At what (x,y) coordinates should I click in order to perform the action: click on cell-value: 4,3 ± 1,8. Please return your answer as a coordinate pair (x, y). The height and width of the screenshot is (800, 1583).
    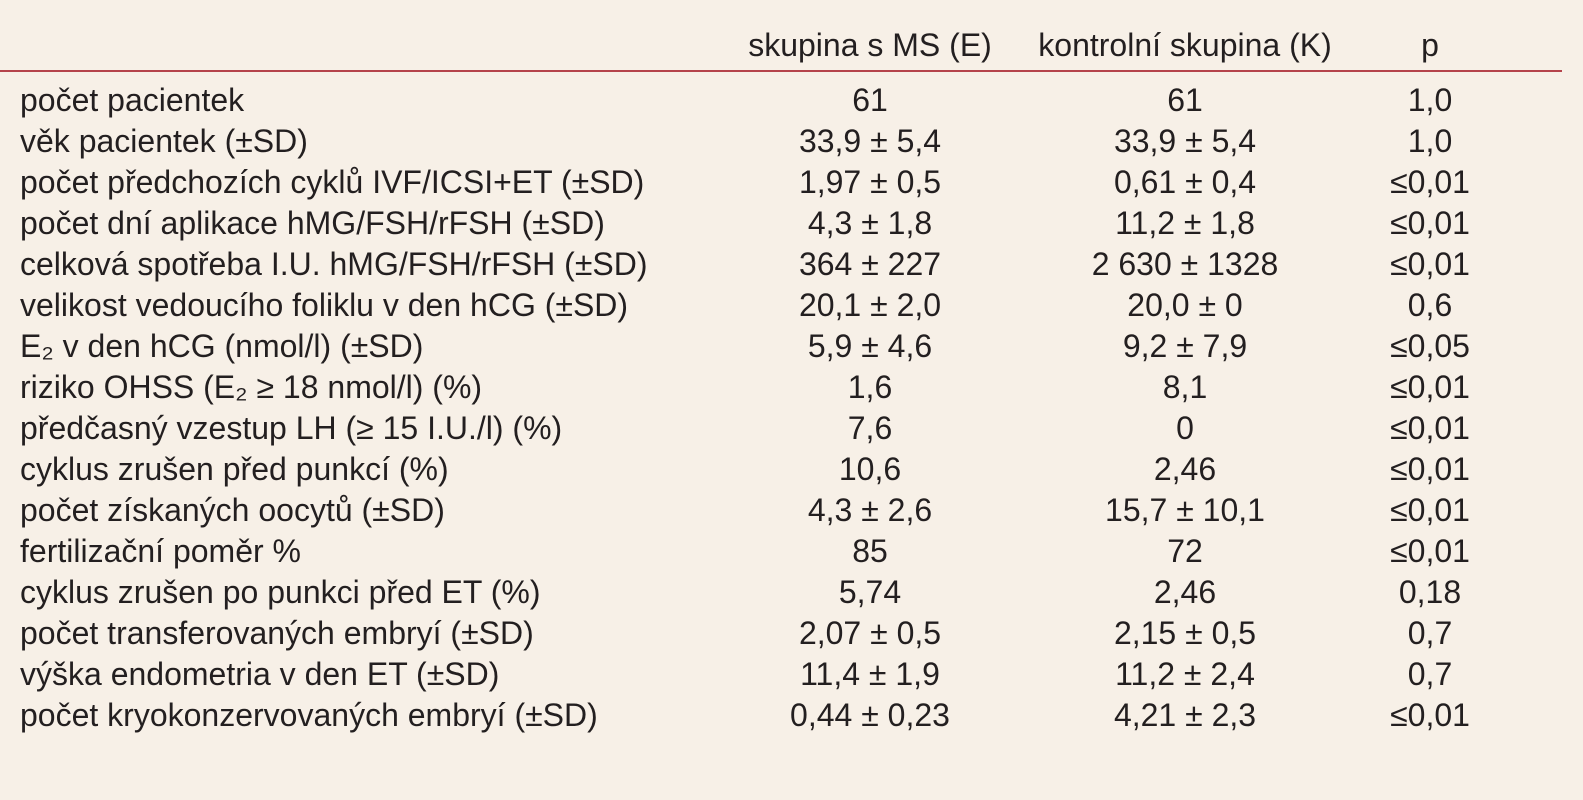
    Looking at the image, I should click on (870, 223).